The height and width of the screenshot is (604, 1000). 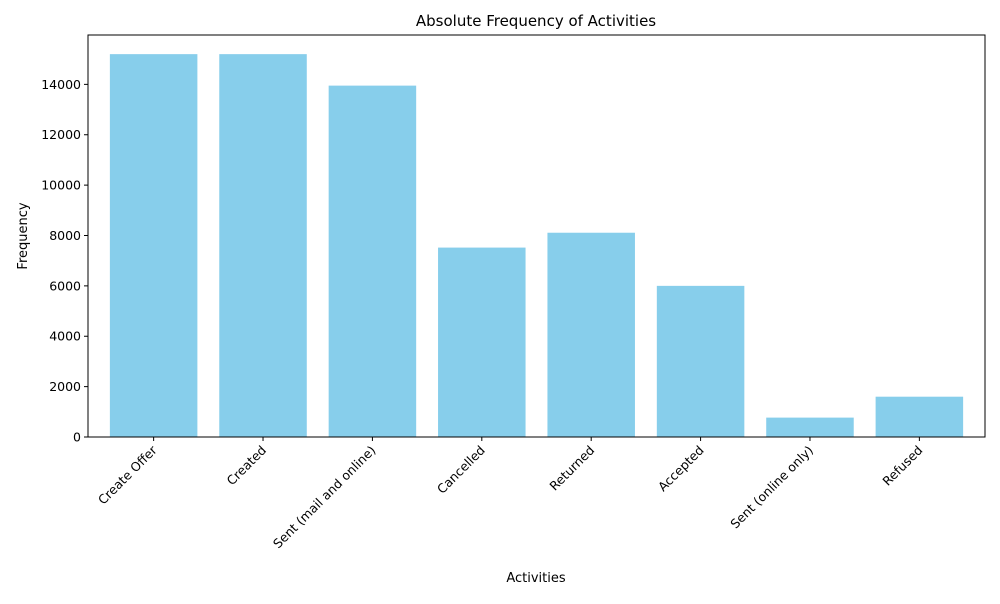 What do you see at coordinates (771, 487) in the screenshot?
I see `x-tick-label-6: Sent (online only)` at bounding box center [771, 487].